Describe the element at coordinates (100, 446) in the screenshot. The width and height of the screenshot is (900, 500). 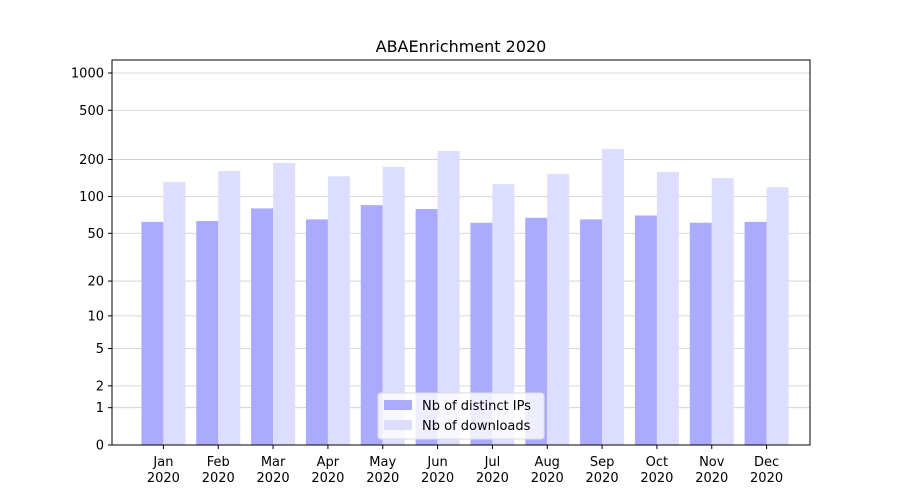
I see `y-tick-label: 0` at that location.